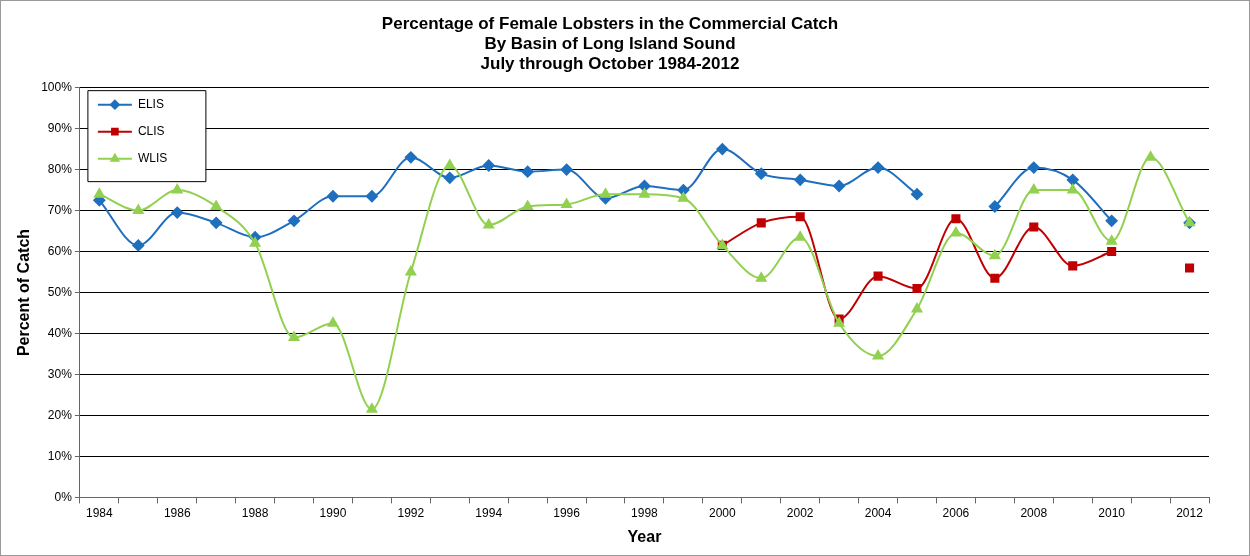 The image size is (1250, 556). What do you see at coordinates (333, 512) in the screenshot?
I see `x-tick-label: 1990` at bounding box center [333, 512].